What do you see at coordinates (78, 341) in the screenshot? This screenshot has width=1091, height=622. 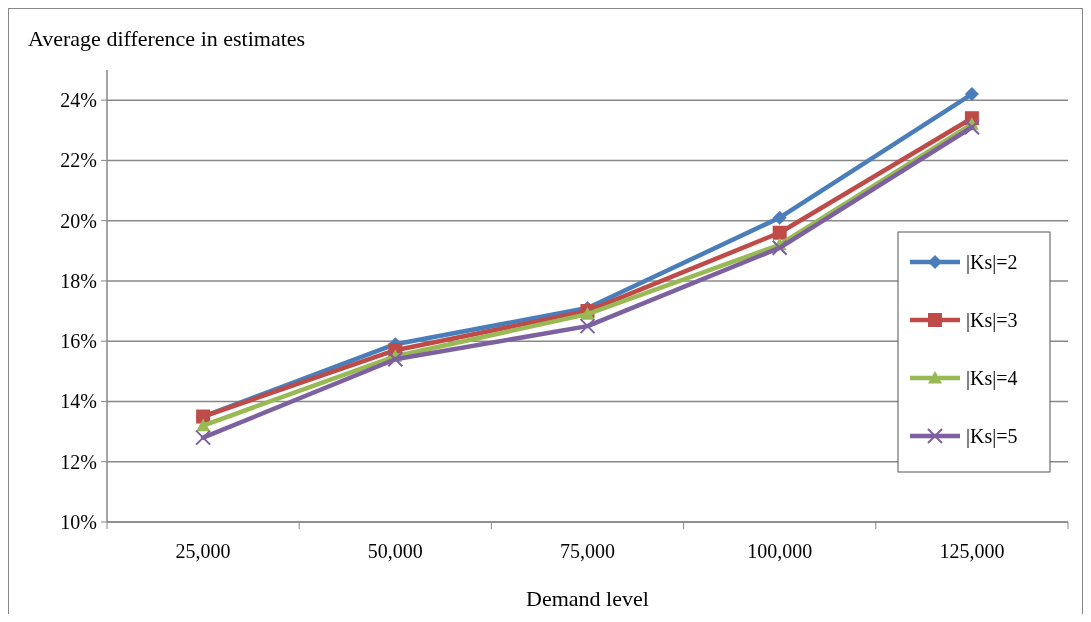 I see `y-tick-label: 16%` at bounding box center [78, 341].